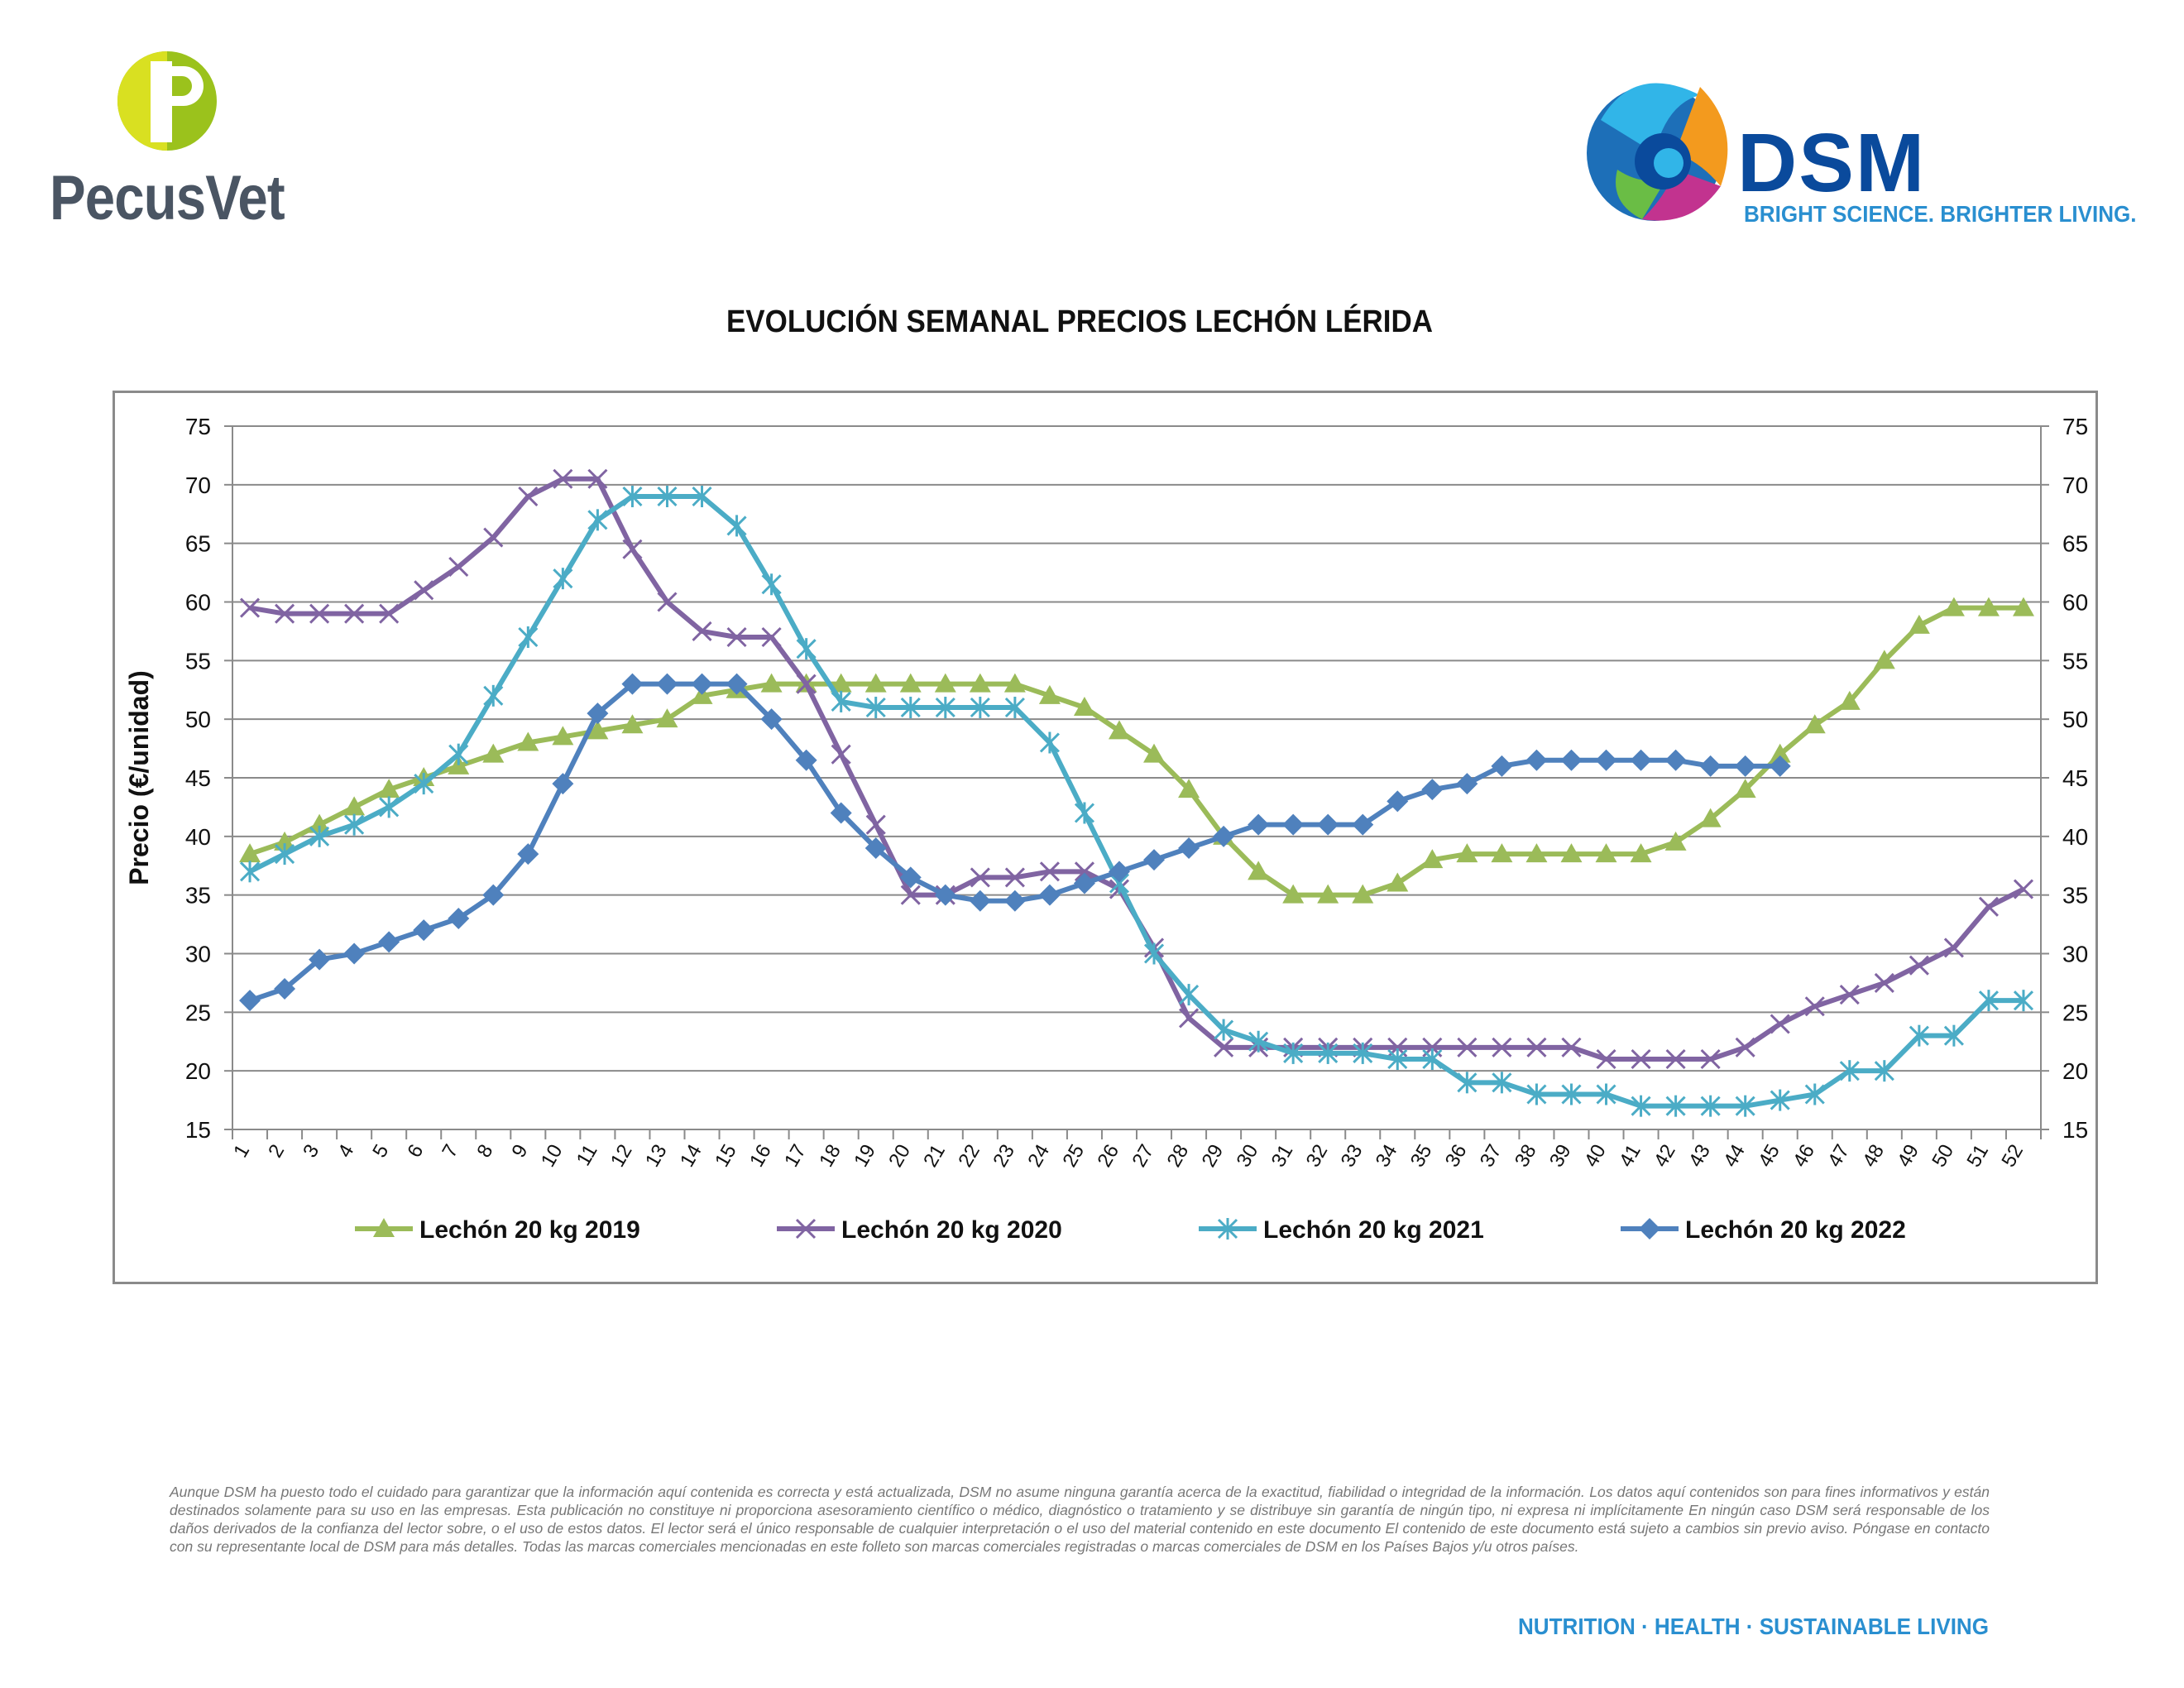 Image resolution: width=2184 pixels, height=1688 pixels. Describe the element at coordinates (1795, 1230) in the screenshot. I see `legend-label: Lechón 20 kg 2022` at that location.